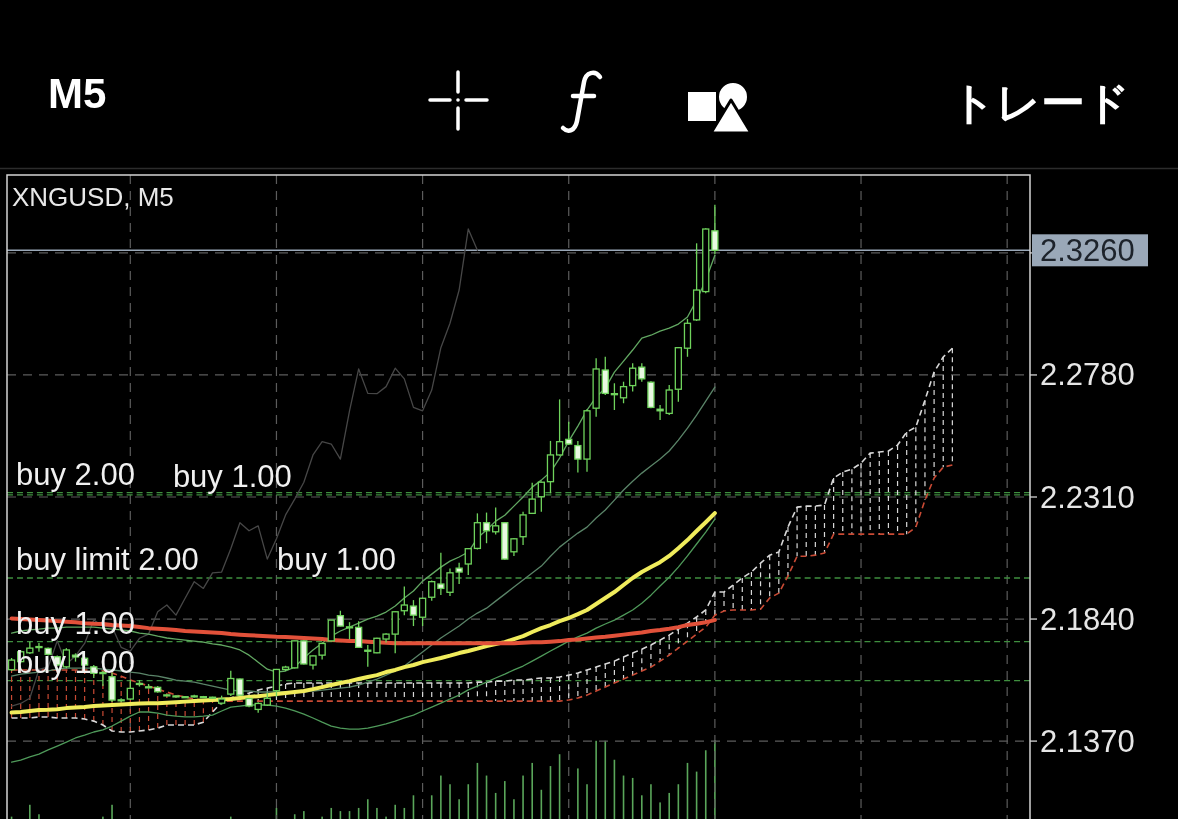 The width and height of the screenshot is (1178, 819). Describe the element at coordinates (1087, 619) in the screenshot. I see `y-tick-label: 2.1840` at that location.